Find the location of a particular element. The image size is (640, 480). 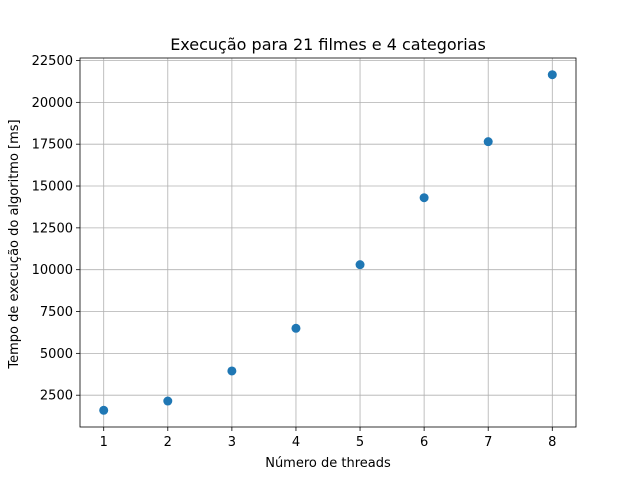

x-tick-label: 4 is located at coordinates (296, 442).